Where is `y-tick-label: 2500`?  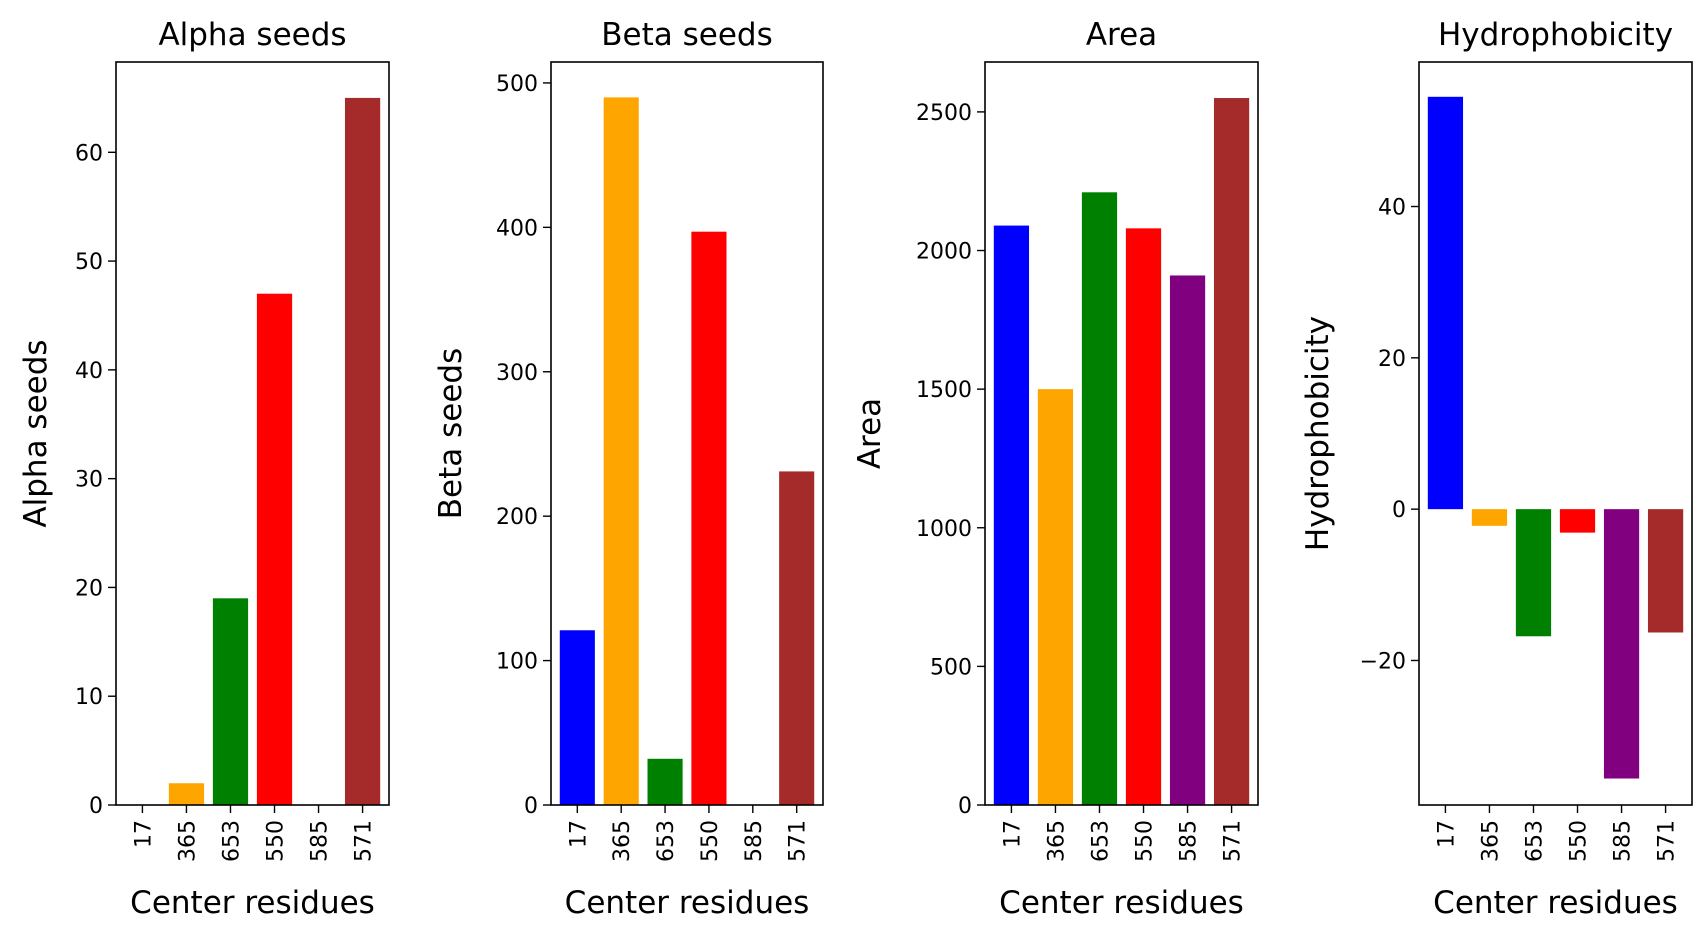 y-tick-label: 2500 is located at coordinates (944, 113).